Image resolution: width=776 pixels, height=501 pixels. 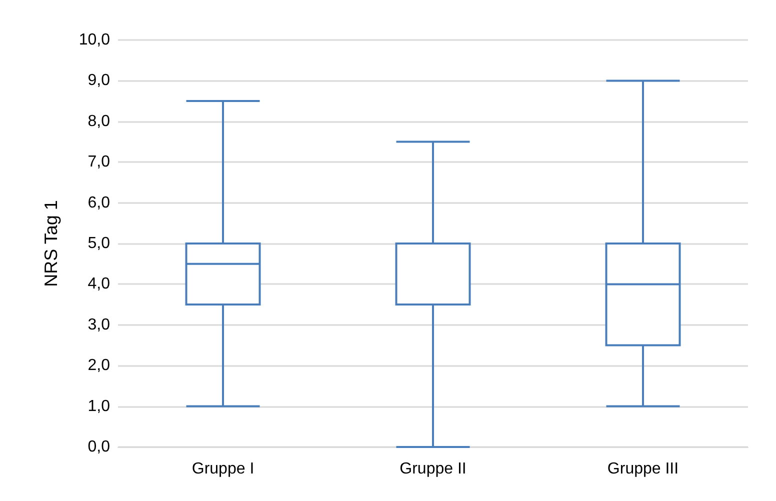 I want to click on y-tick-label: 8,0, so click(x=99, y=121).